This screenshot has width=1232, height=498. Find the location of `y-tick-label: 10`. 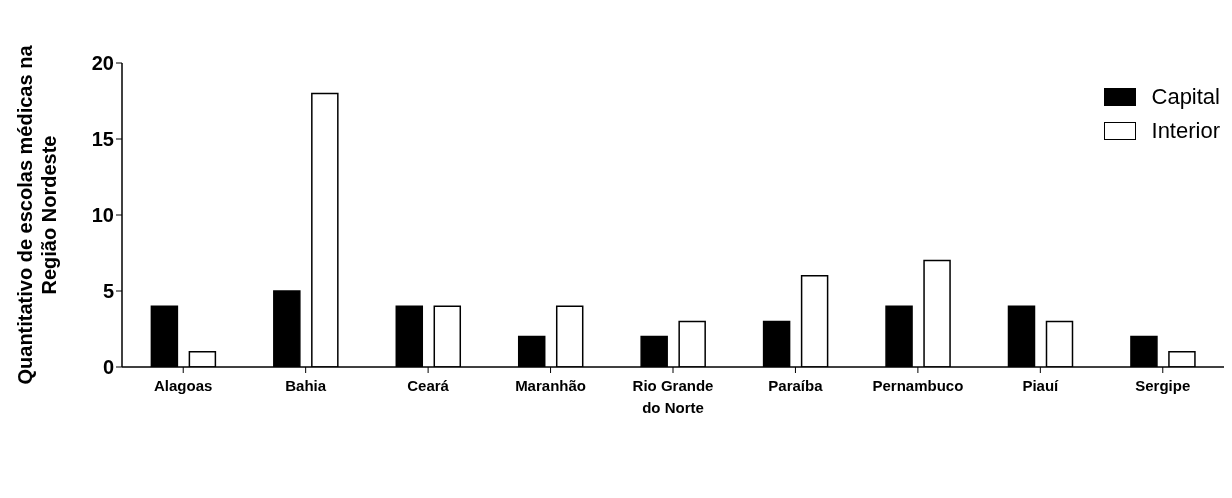

y-tick-label: 10 is located at coordinates (102, 215).